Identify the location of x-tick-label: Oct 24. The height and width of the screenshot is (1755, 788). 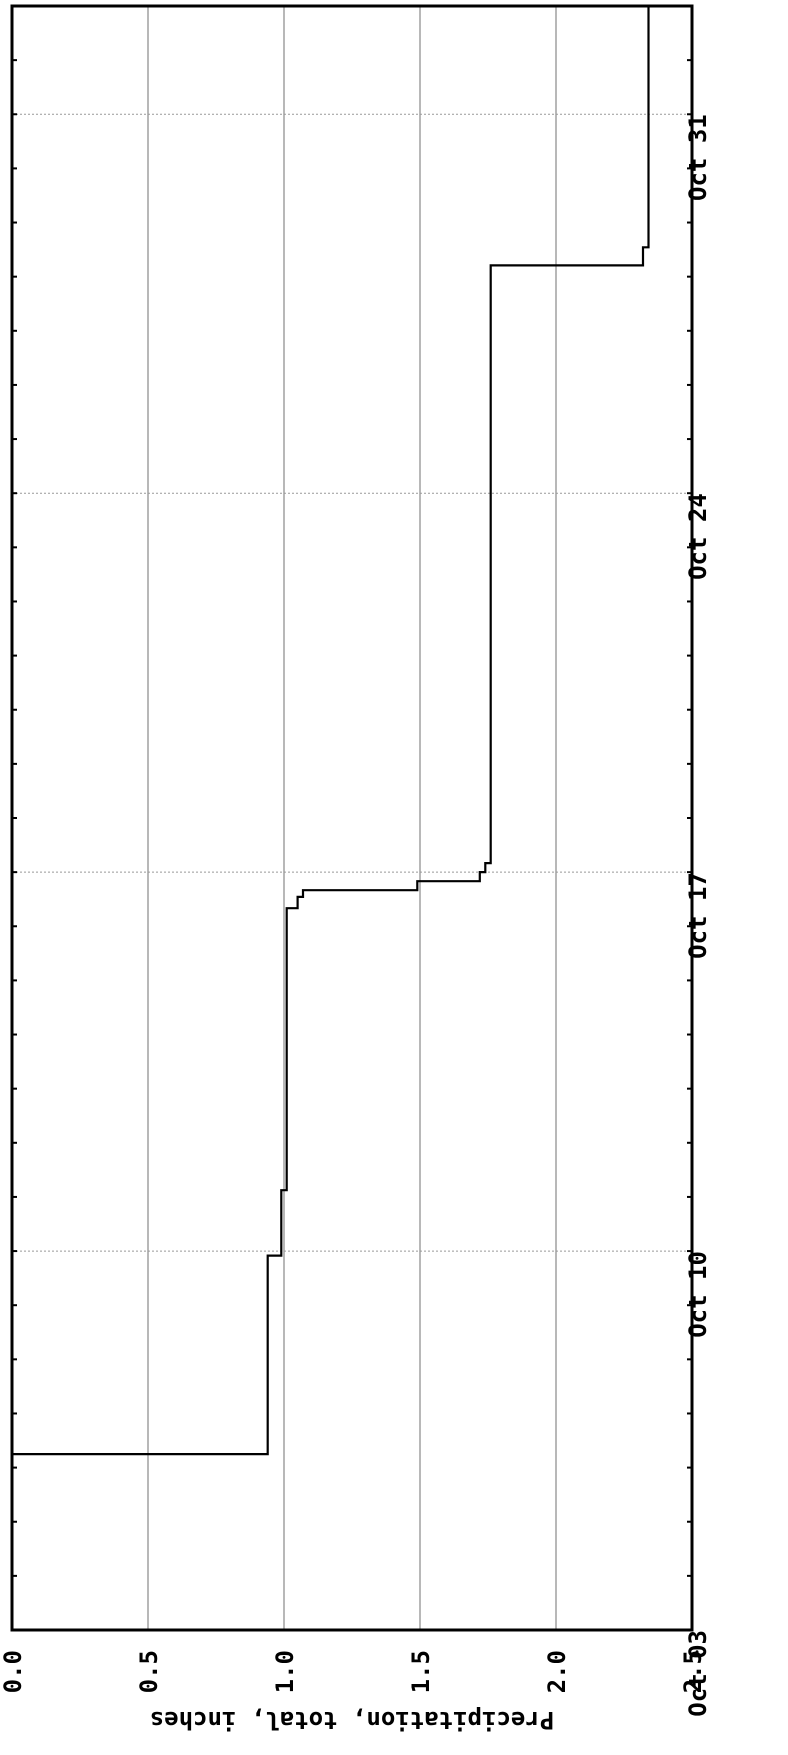
(698, 536).